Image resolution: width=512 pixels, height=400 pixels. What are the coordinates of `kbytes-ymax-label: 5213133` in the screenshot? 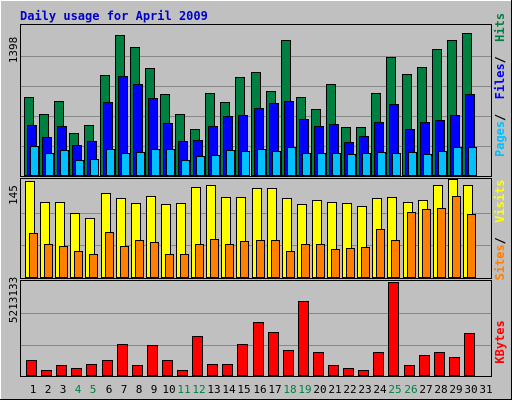 It's located at (13, 300).